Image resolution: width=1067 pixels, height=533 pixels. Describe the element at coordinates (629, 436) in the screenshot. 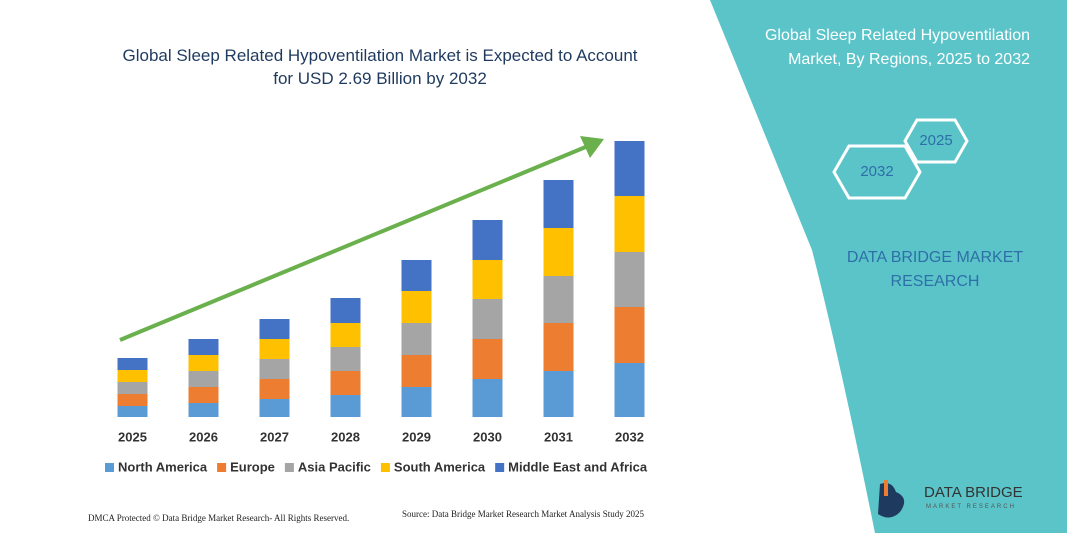

I see `x-tick-label: 2032` at that location.